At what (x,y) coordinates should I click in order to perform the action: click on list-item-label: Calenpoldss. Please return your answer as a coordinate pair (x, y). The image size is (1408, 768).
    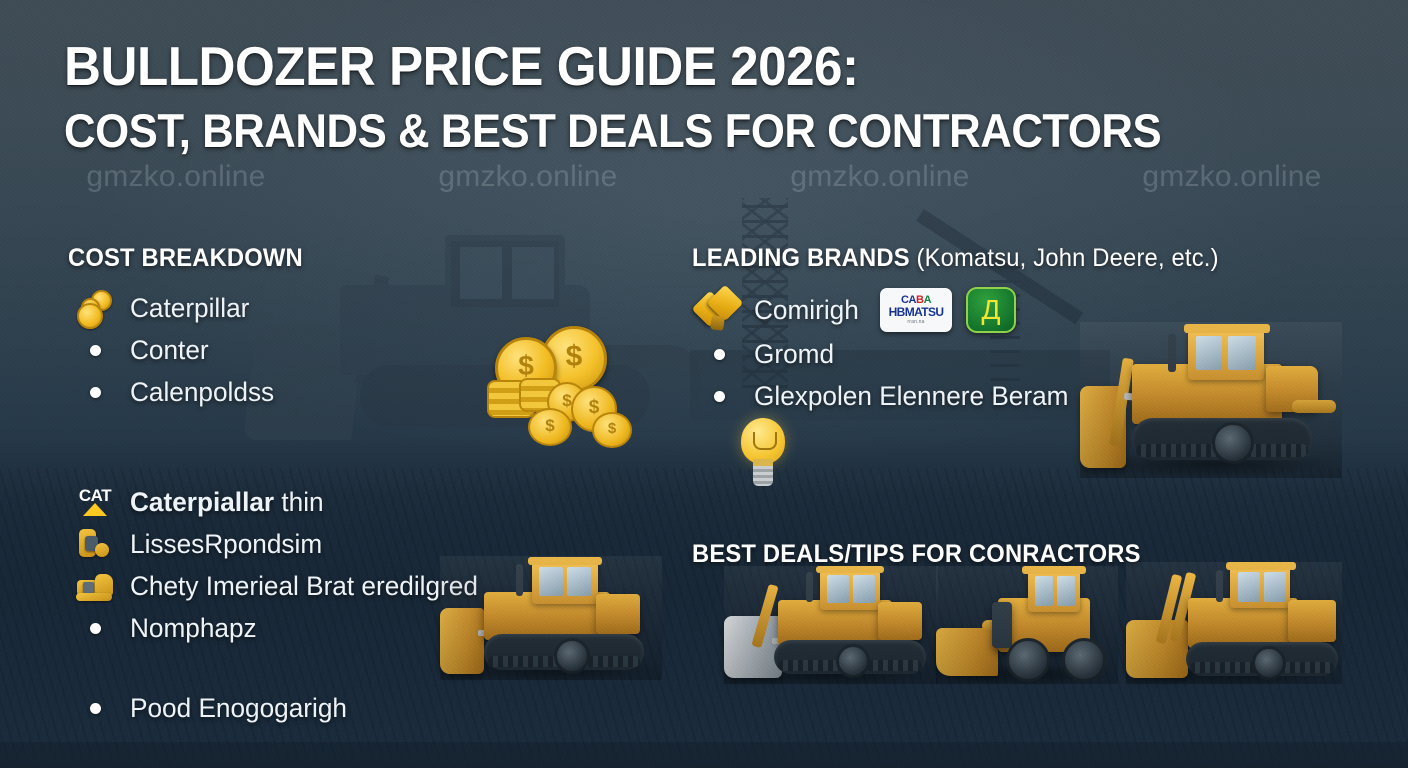
    Looking at the image, I should click on (202, 391).